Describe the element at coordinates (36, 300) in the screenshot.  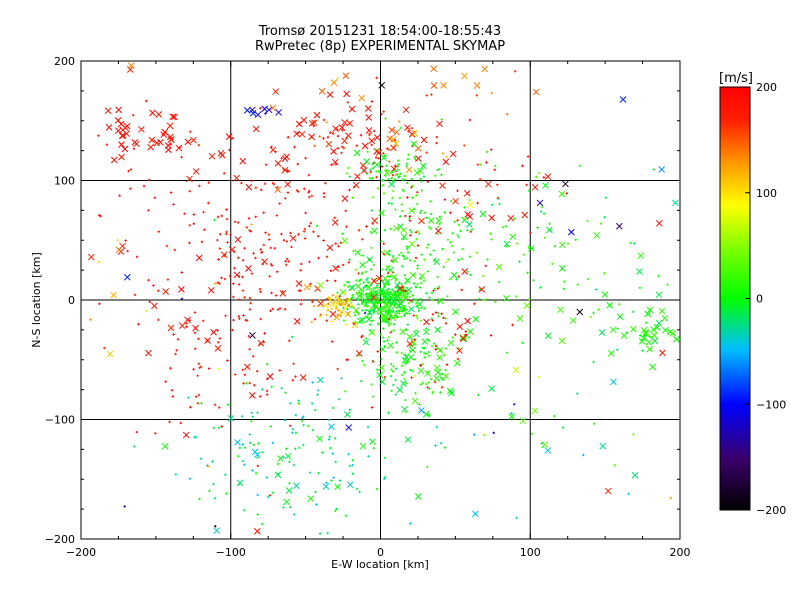
I see `y-axis-label: N-S location [km]` at that location.